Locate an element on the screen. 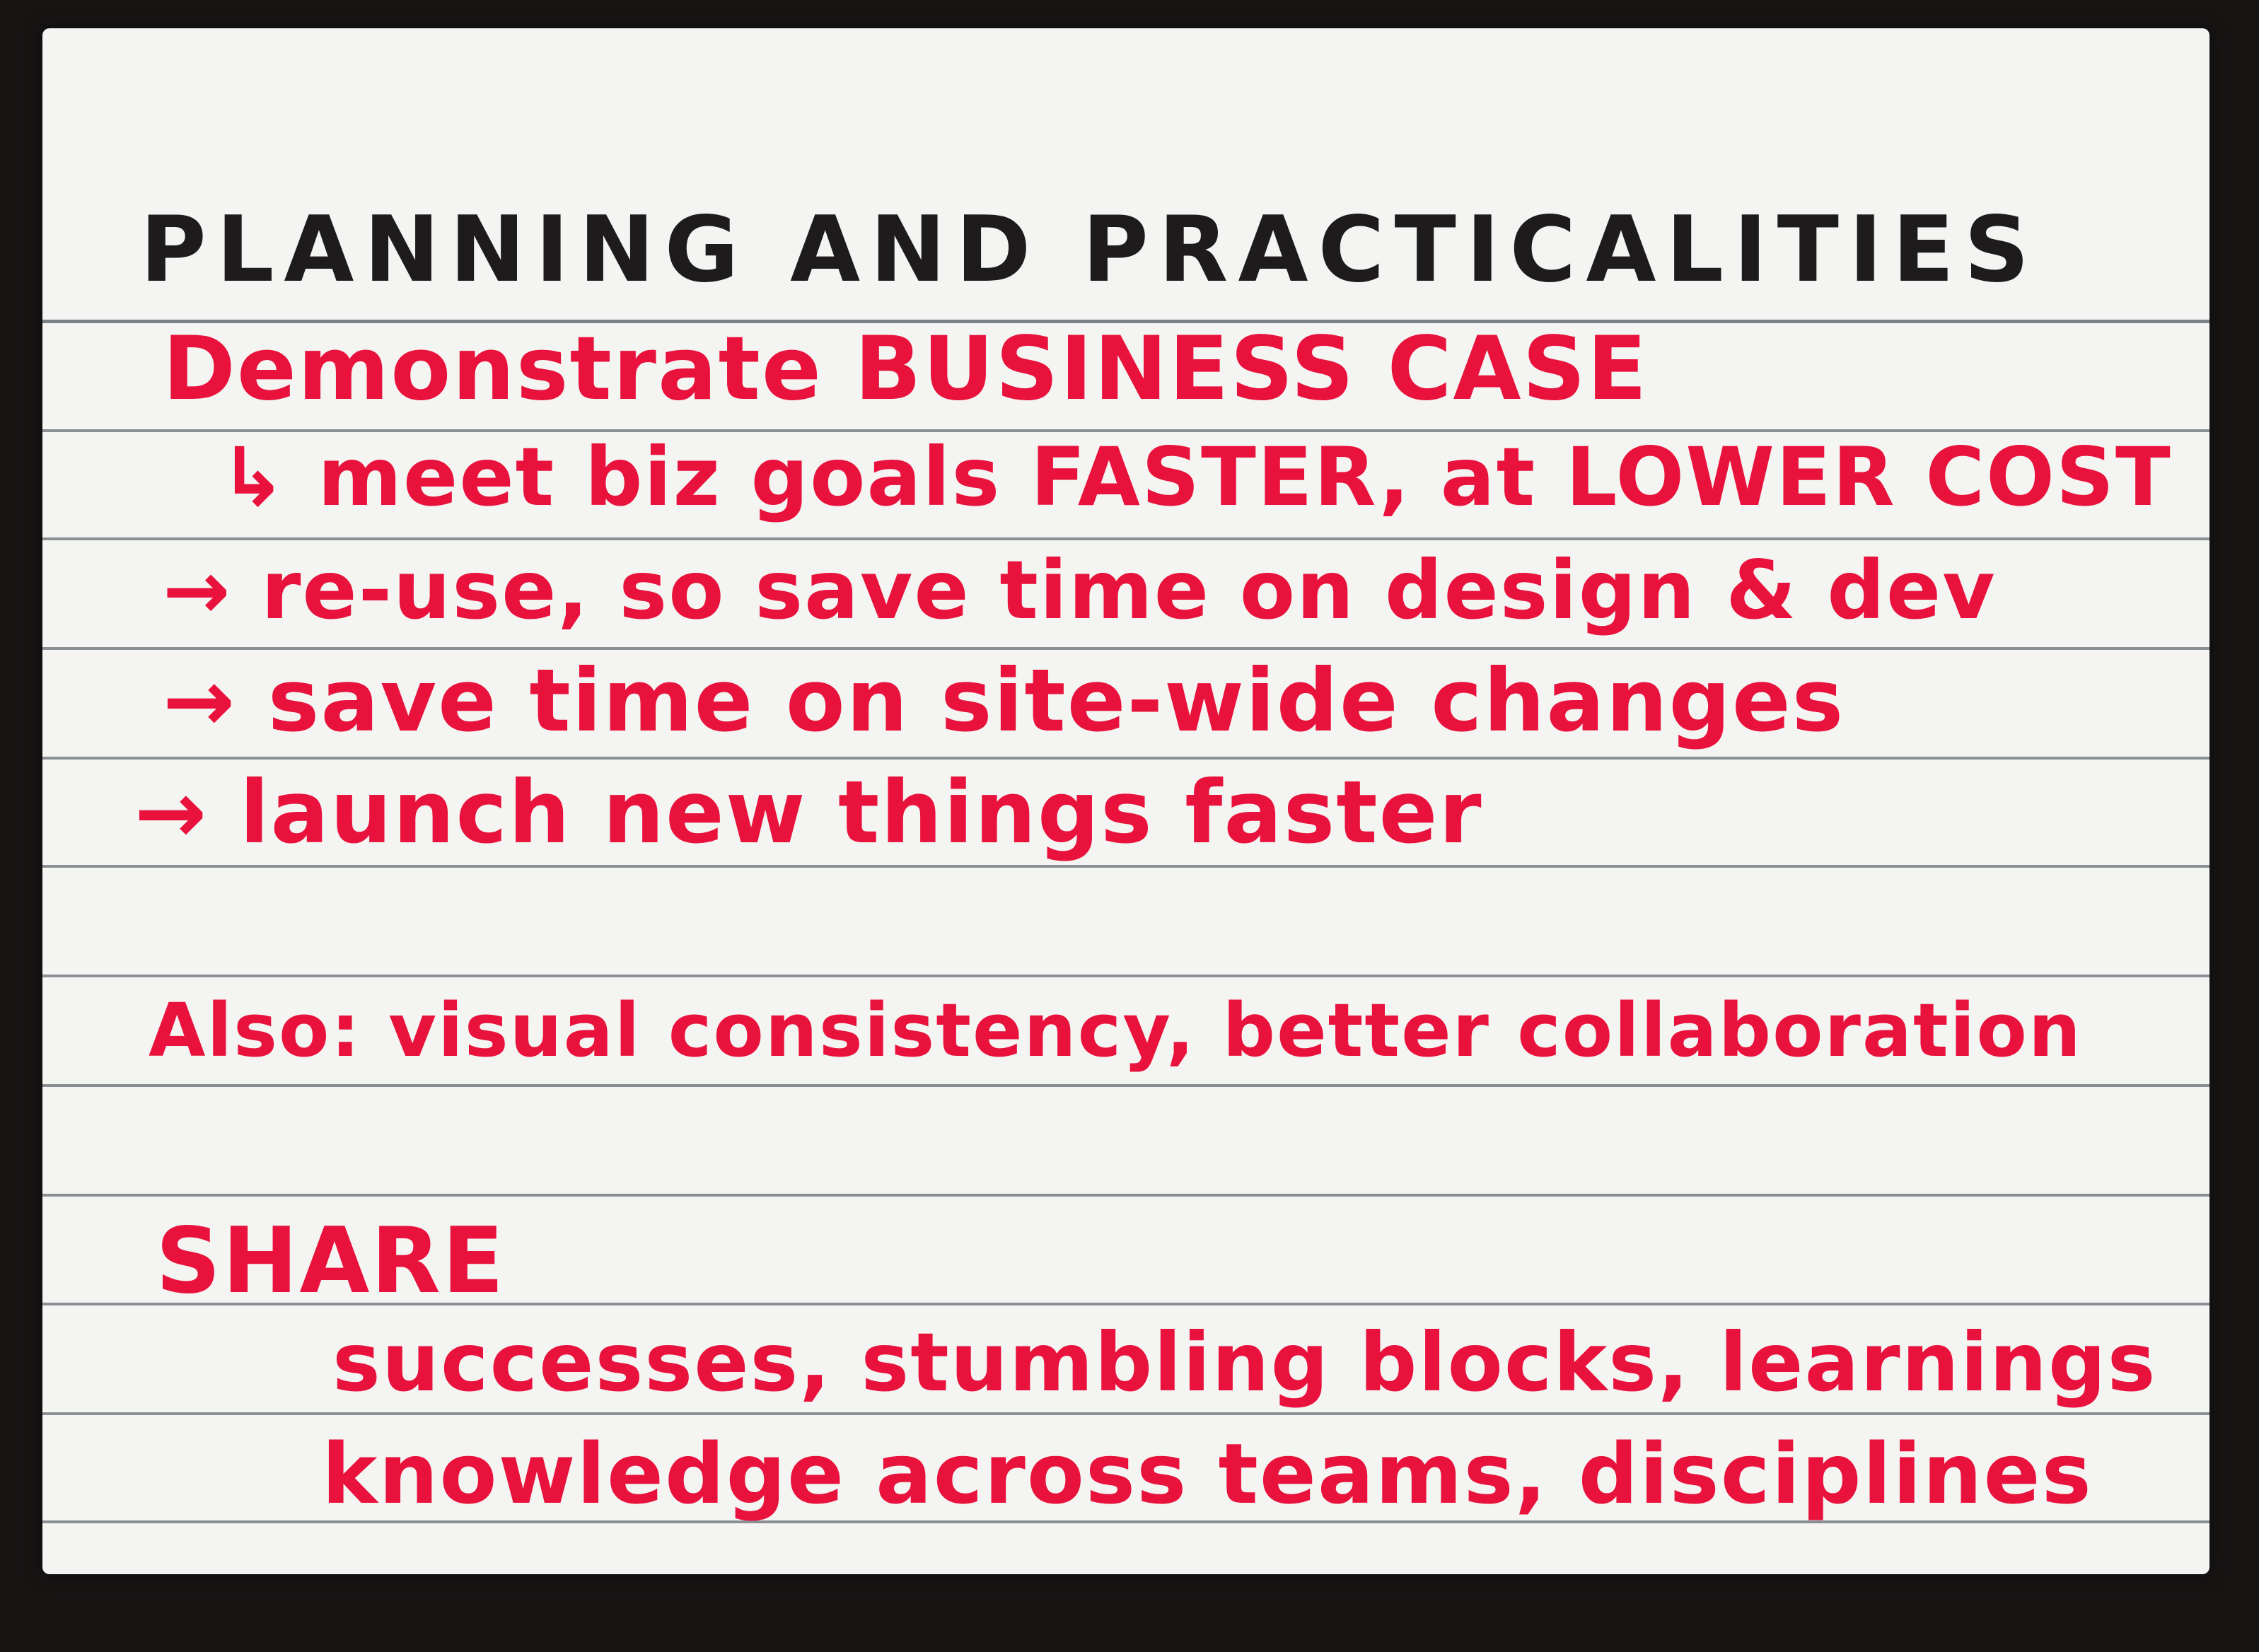 This screenshot has width=2259, height=1652. note-line-successes: successes, stumbling blocks, learnings is located at coordinates (1244, 1362).